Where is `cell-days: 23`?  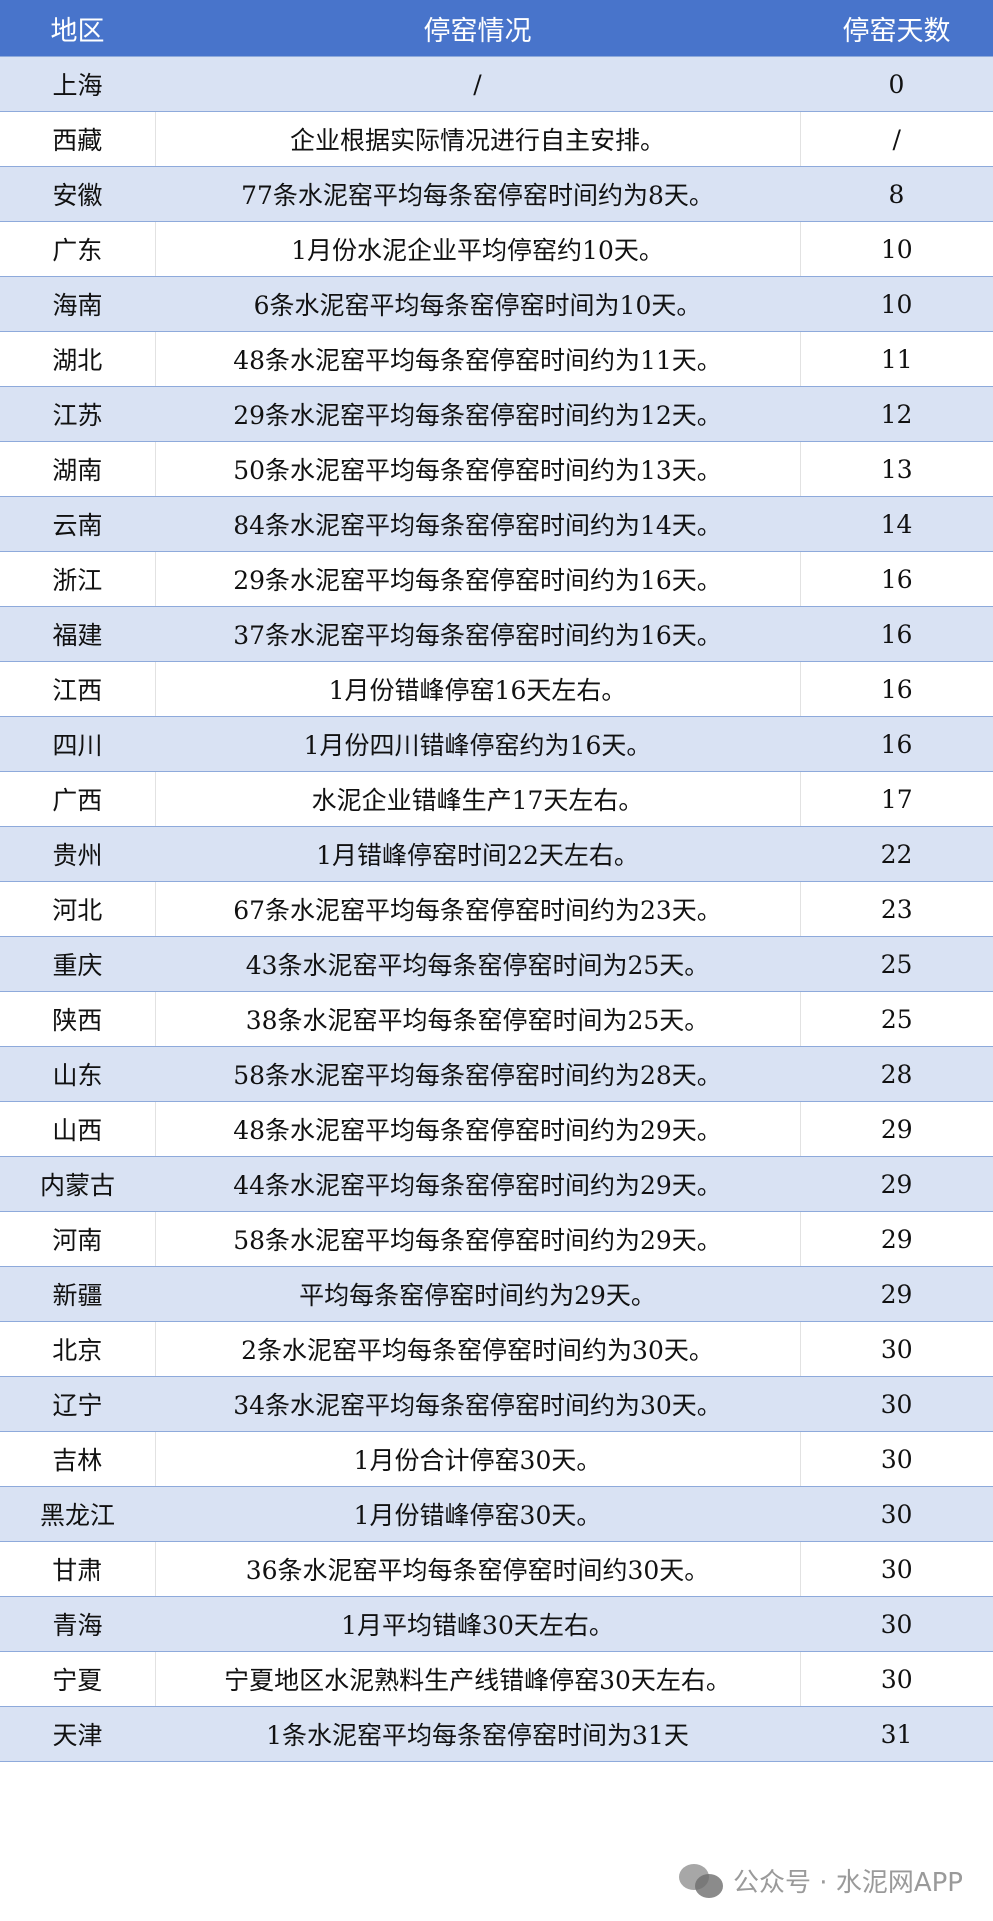
cell-days: 23 is located at coordinates (896, 909).